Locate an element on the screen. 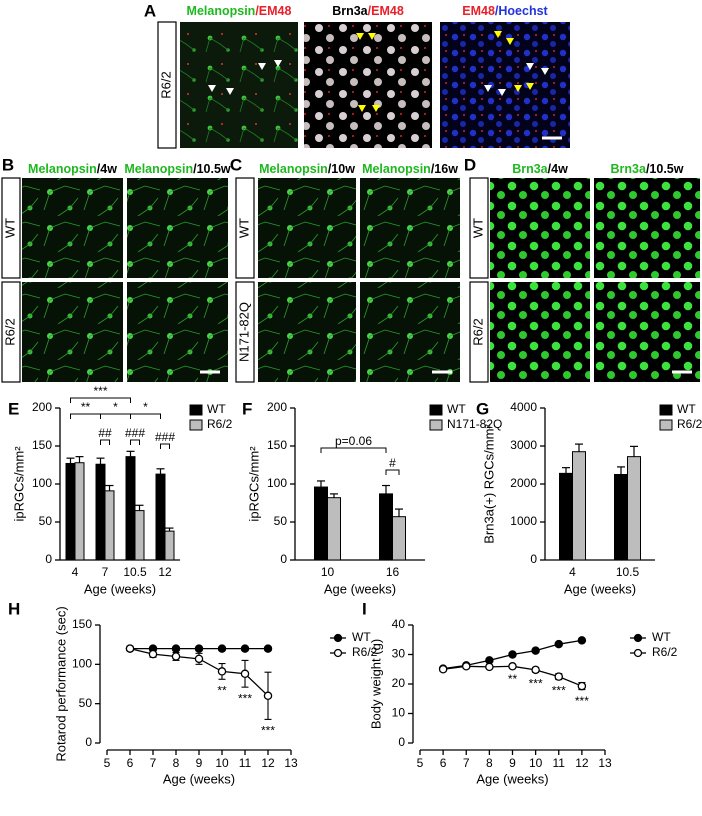 The height and width of the screenshot is (816, 702). column-title: Melanopsin/4w is located at coordinates (72, 169).